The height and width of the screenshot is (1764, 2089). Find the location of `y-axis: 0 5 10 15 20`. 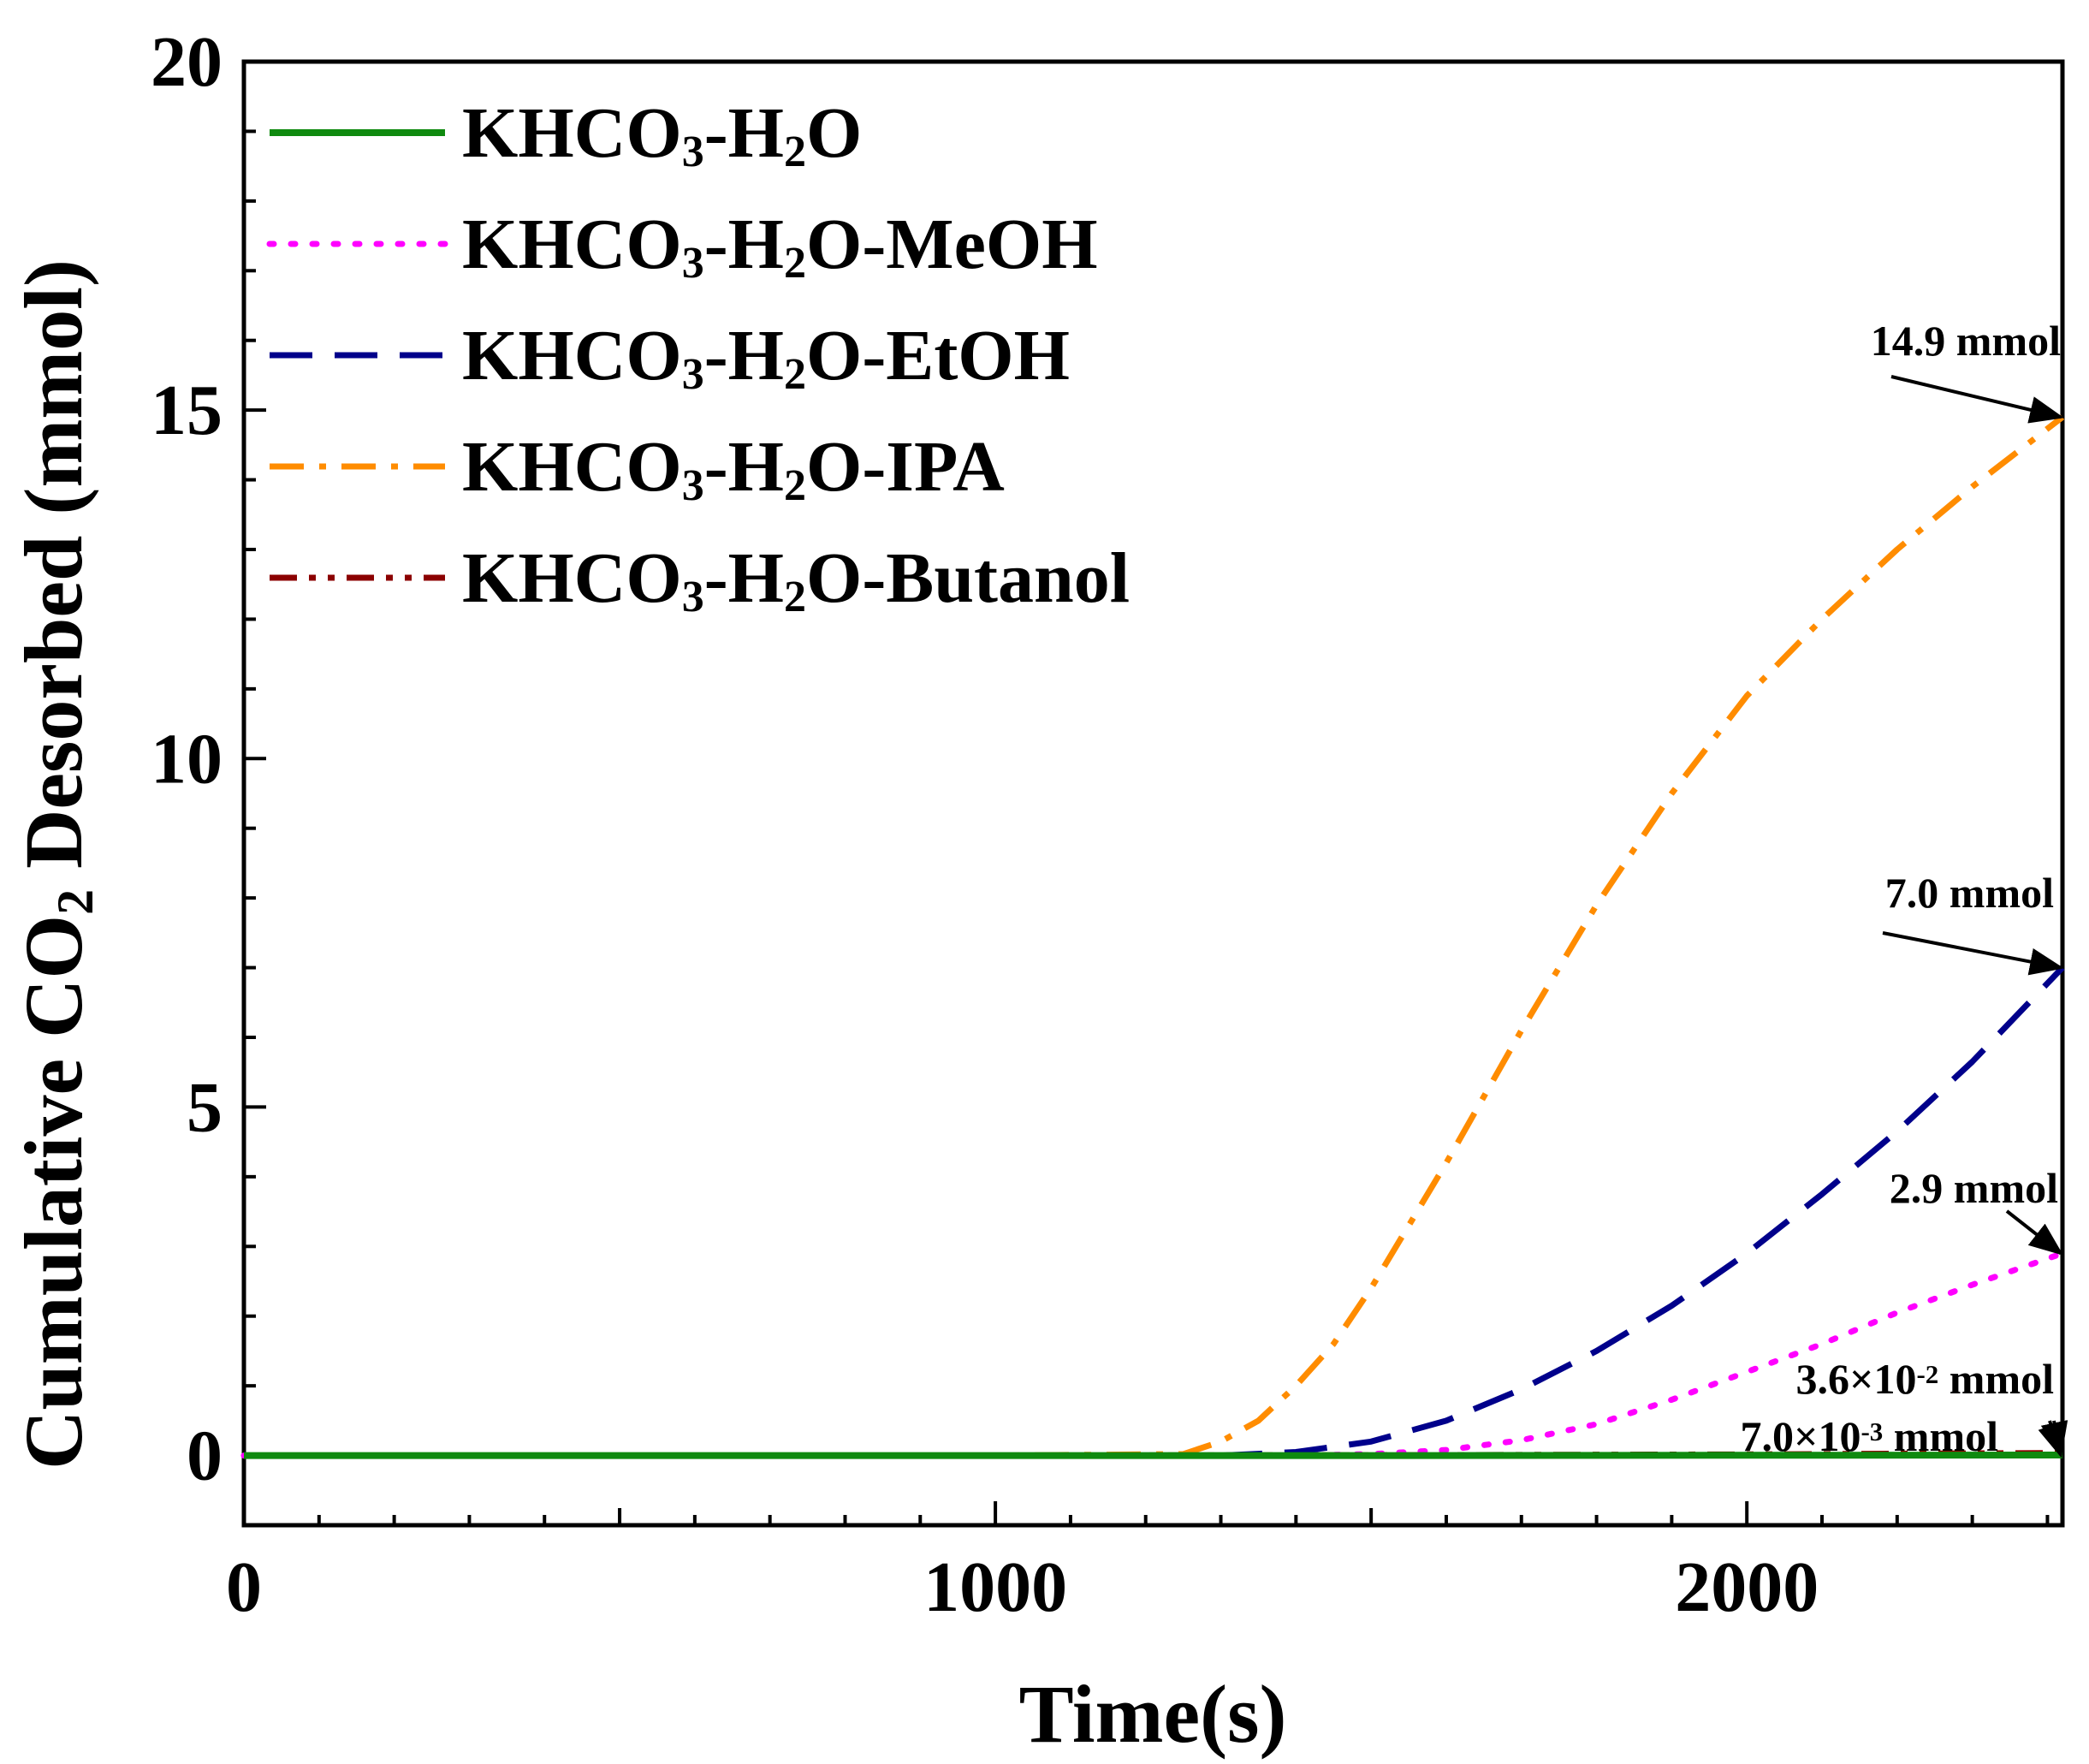

y-axis: 0 5 10 15 20 is located at coordinates (208, 774).